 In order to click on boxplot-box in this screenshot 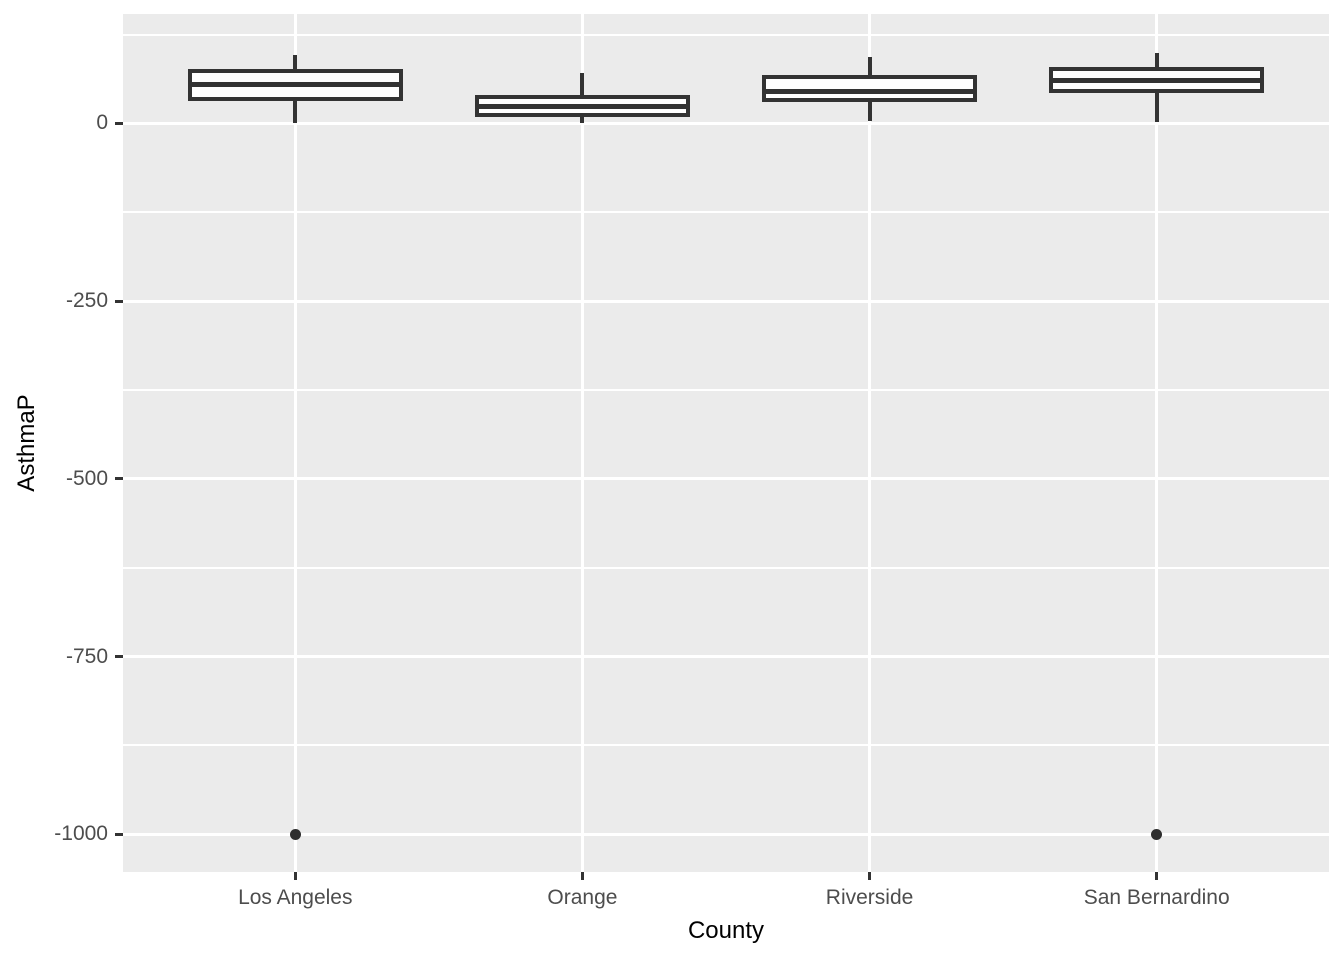, I will do `click(869, 89)`.